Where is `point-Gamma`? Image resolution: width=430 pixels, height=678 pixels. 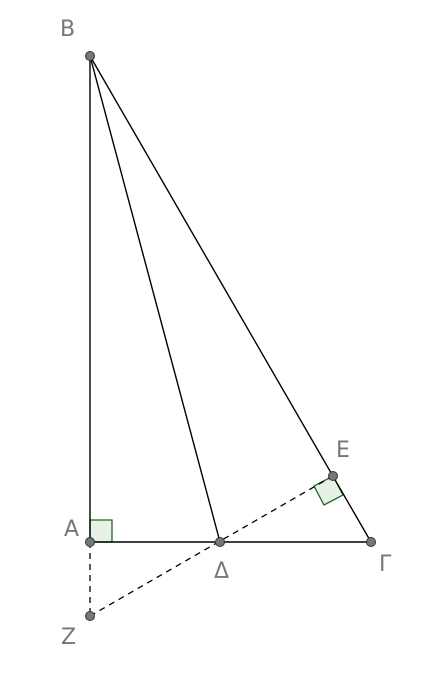 point-Gamma is located at coordinates (371, 542).